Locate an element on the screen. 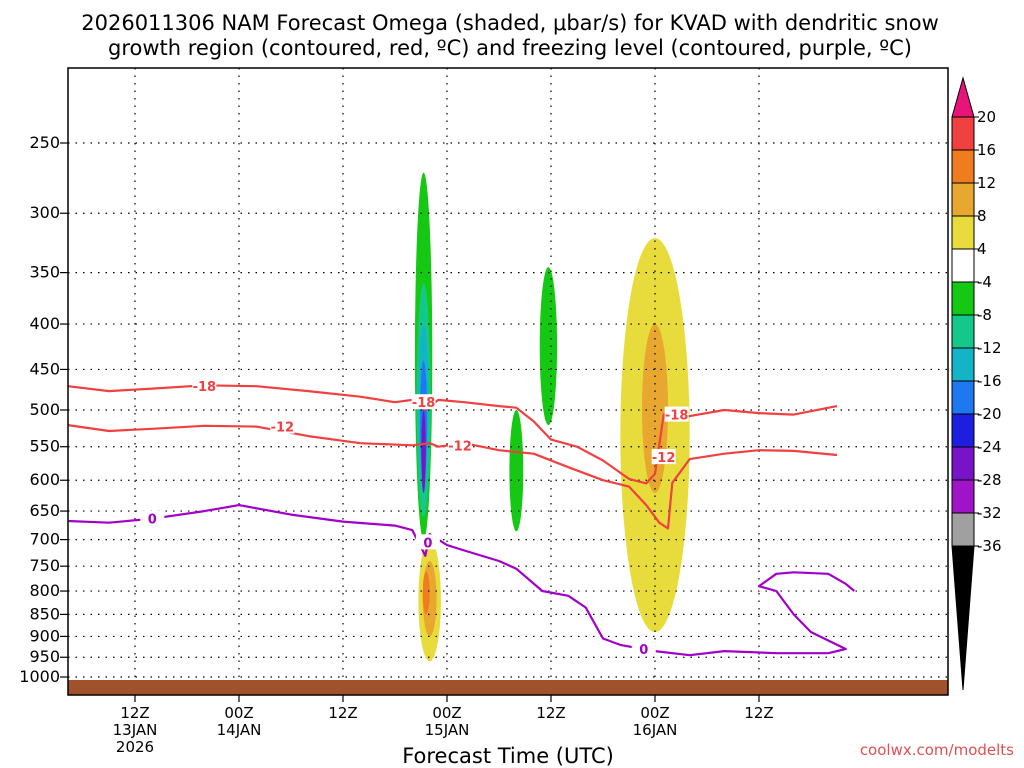 The image size is (1024, 768). colorbar-legend: 20 16 12 8 4 -4 -8 -12 -16 -20 -24 -28 -32 -36 is located at coordinates (976, 383).